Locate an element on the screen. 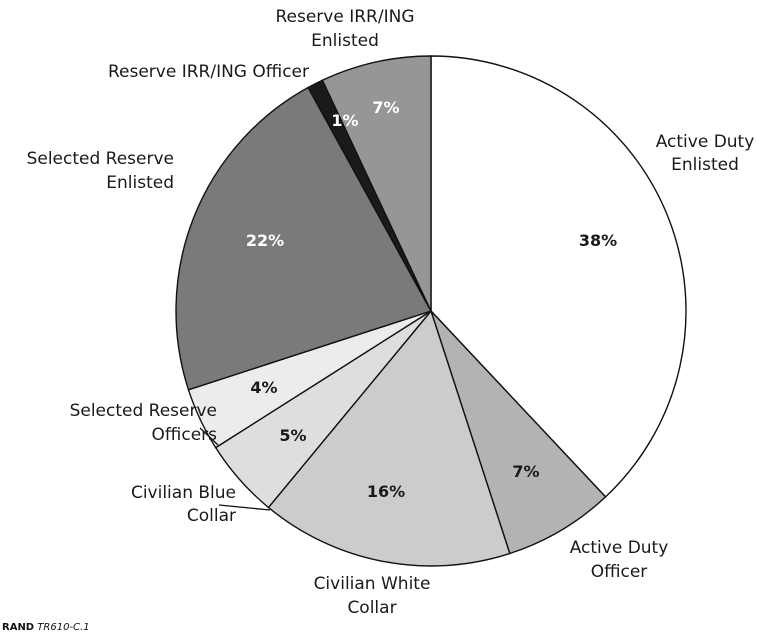 This screenshot has width=781, height=639. category-label-civilian-white-collar-line-2: Collar is located at coordinates (371, 608).